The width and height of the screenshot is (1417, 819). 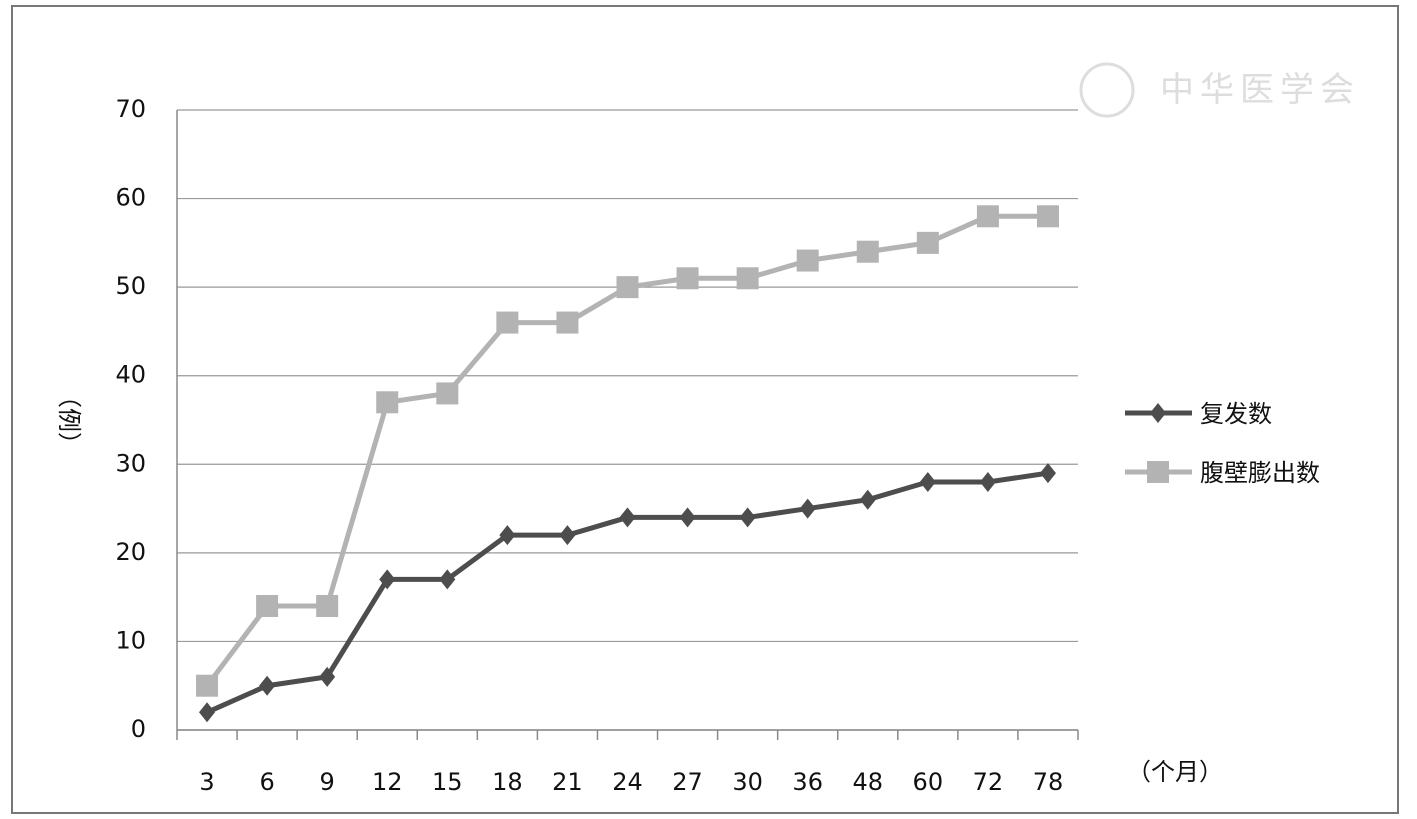 I want to click on x-tick-label: 72, so click(x=988, y=782).